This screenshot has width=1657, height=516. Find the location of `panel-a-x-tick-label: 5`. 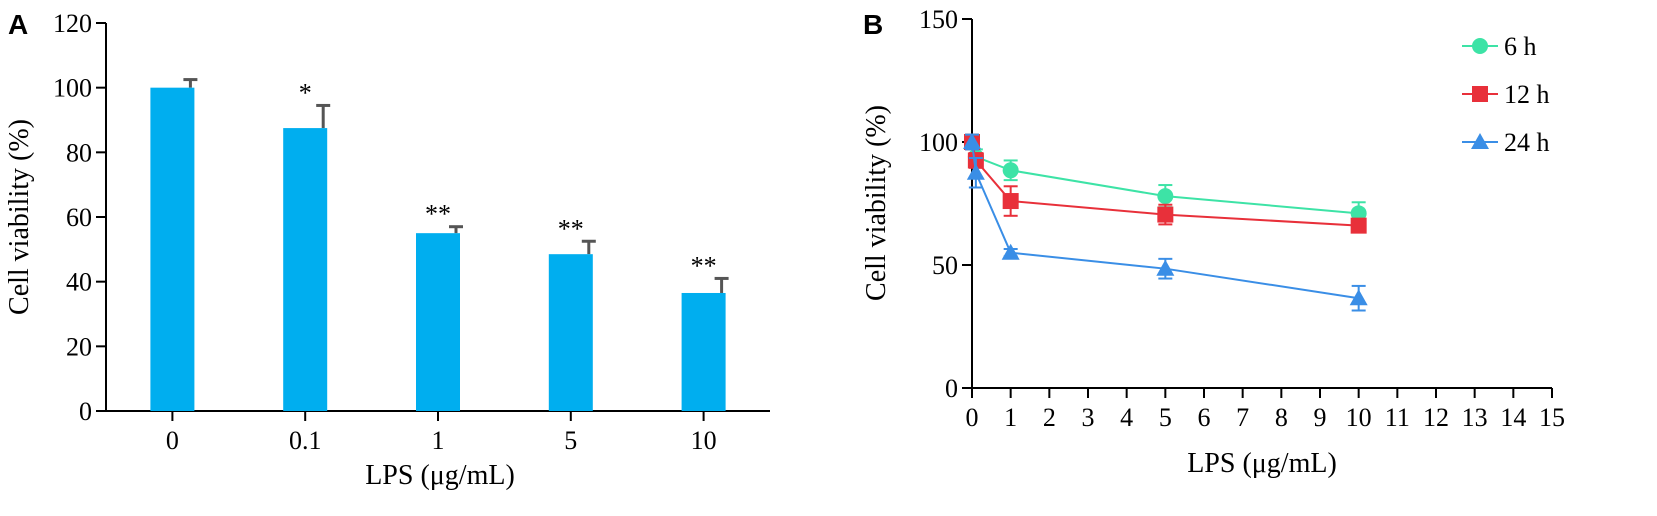

panel-a-x-tick-label: 5 is located at coordinates (570, 440).